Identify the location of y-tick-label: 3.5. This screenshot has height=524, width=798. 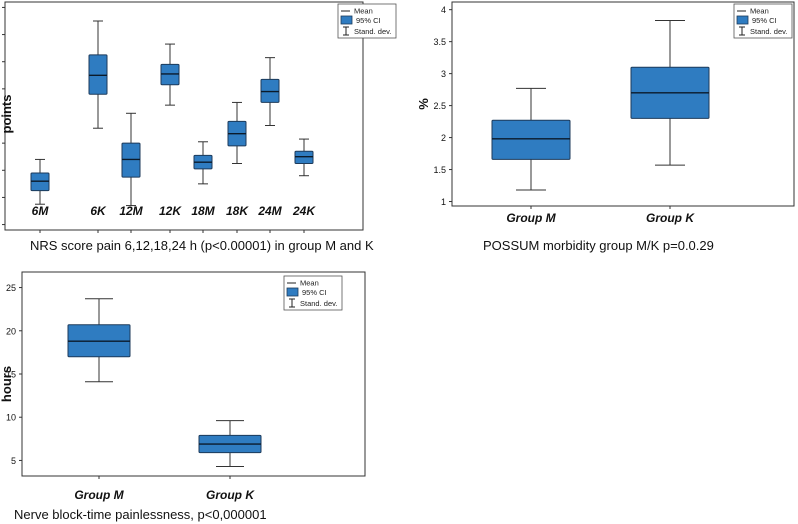
(439, 42).